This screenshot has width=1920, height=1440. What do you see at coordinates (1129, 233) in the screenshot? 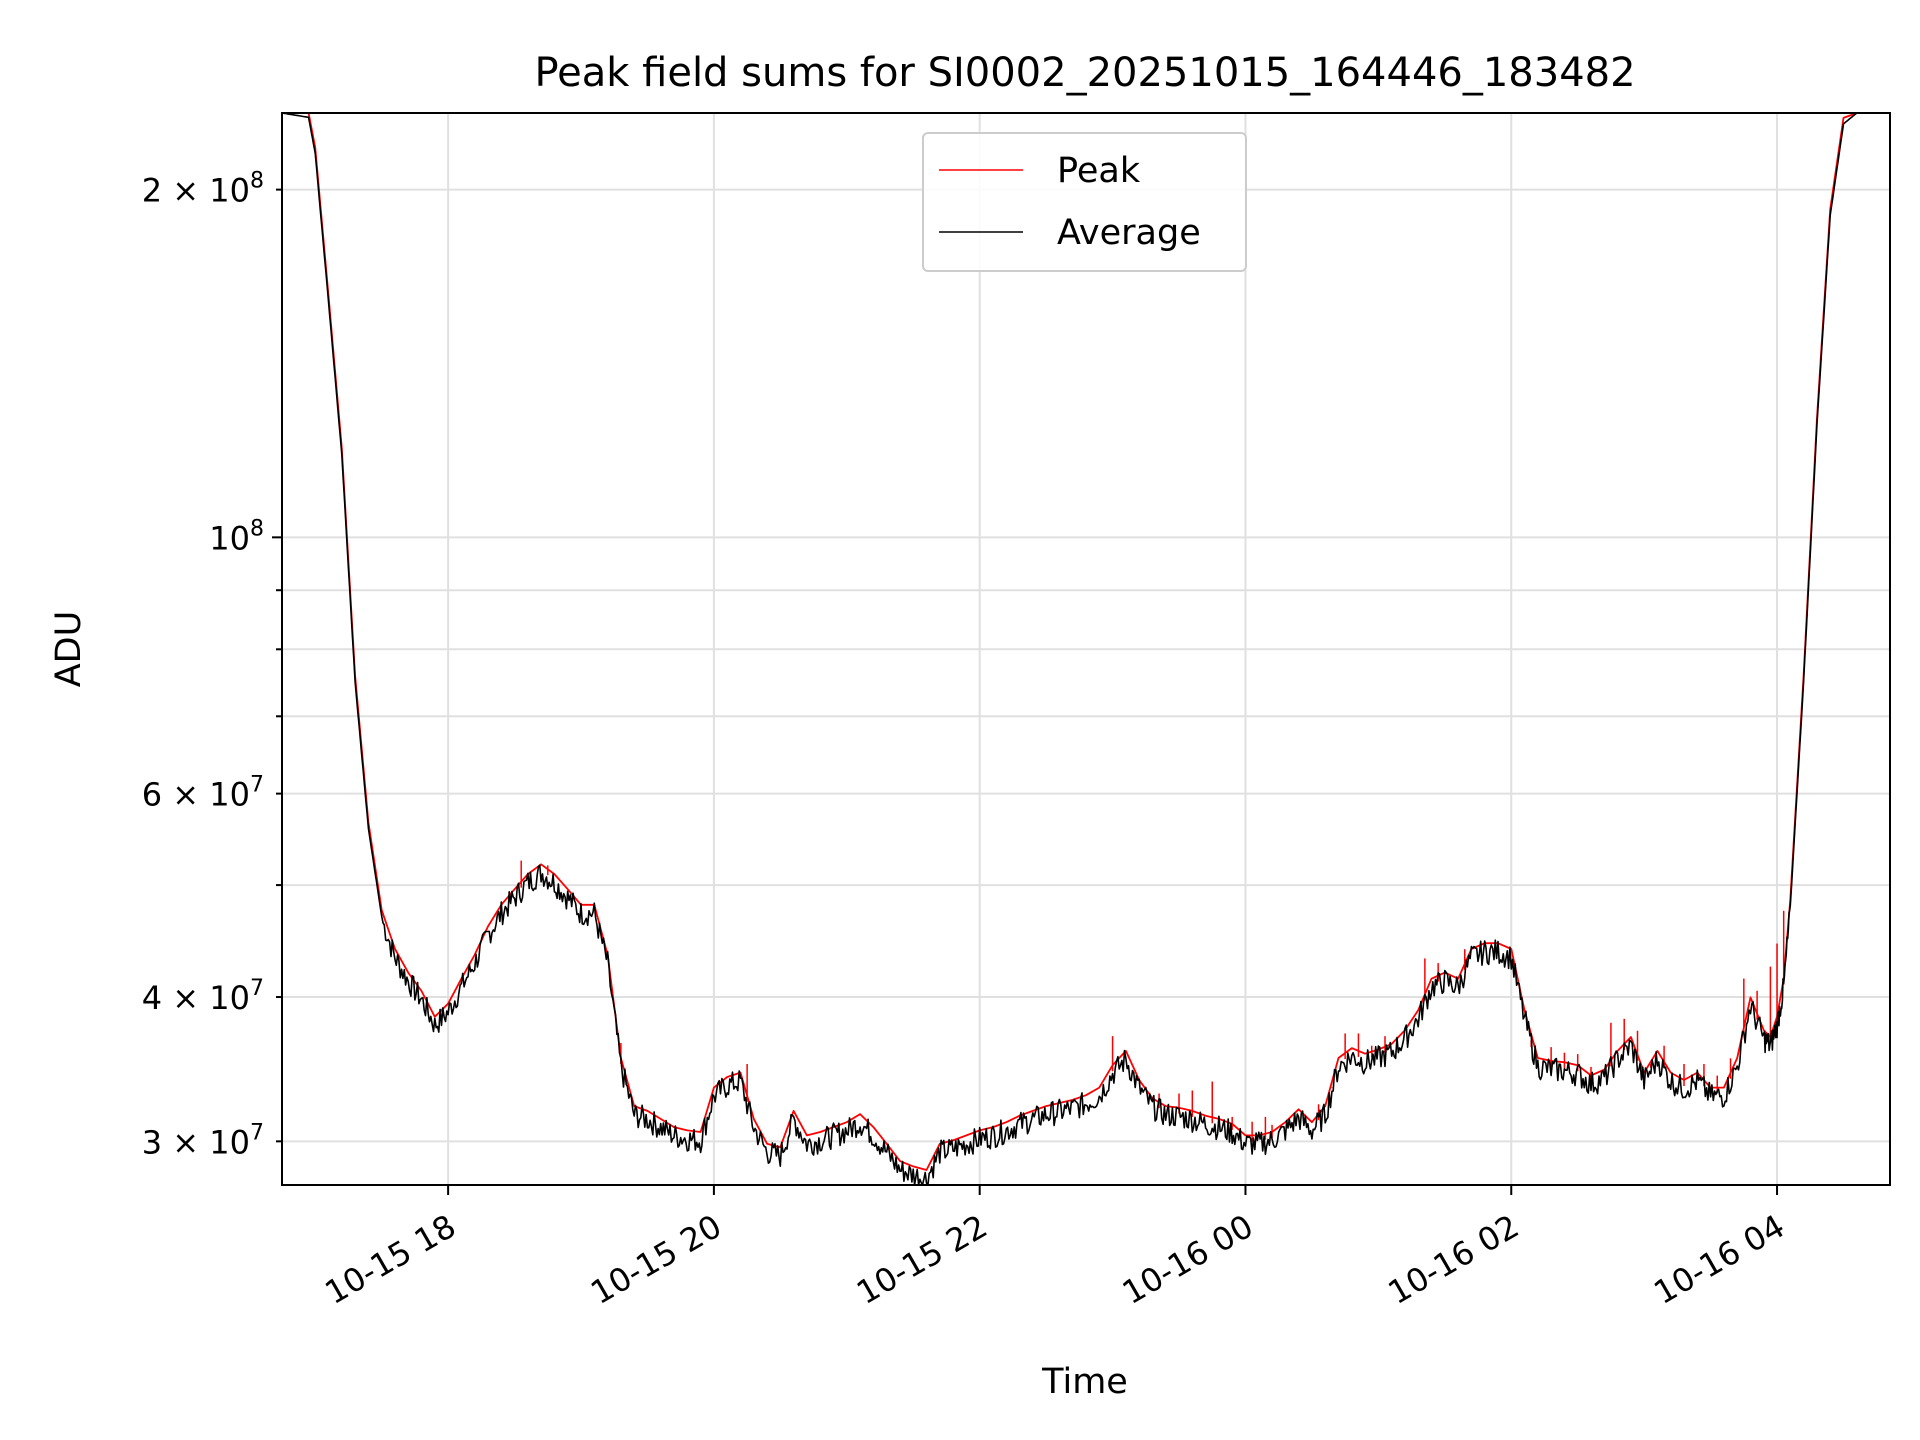
I see `legend-label-average: Average` at bounding box center [1129, 233].